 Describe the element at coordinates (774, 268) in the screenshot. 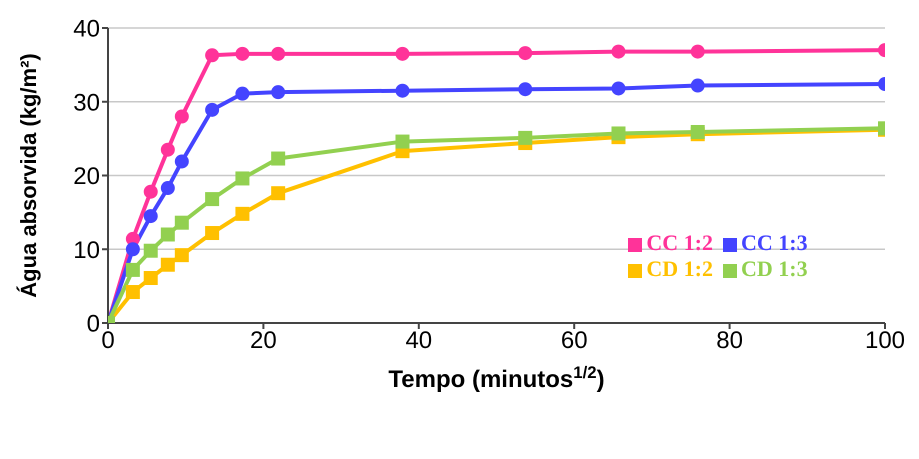

I see `legend-label: CD 1:3` at that location.